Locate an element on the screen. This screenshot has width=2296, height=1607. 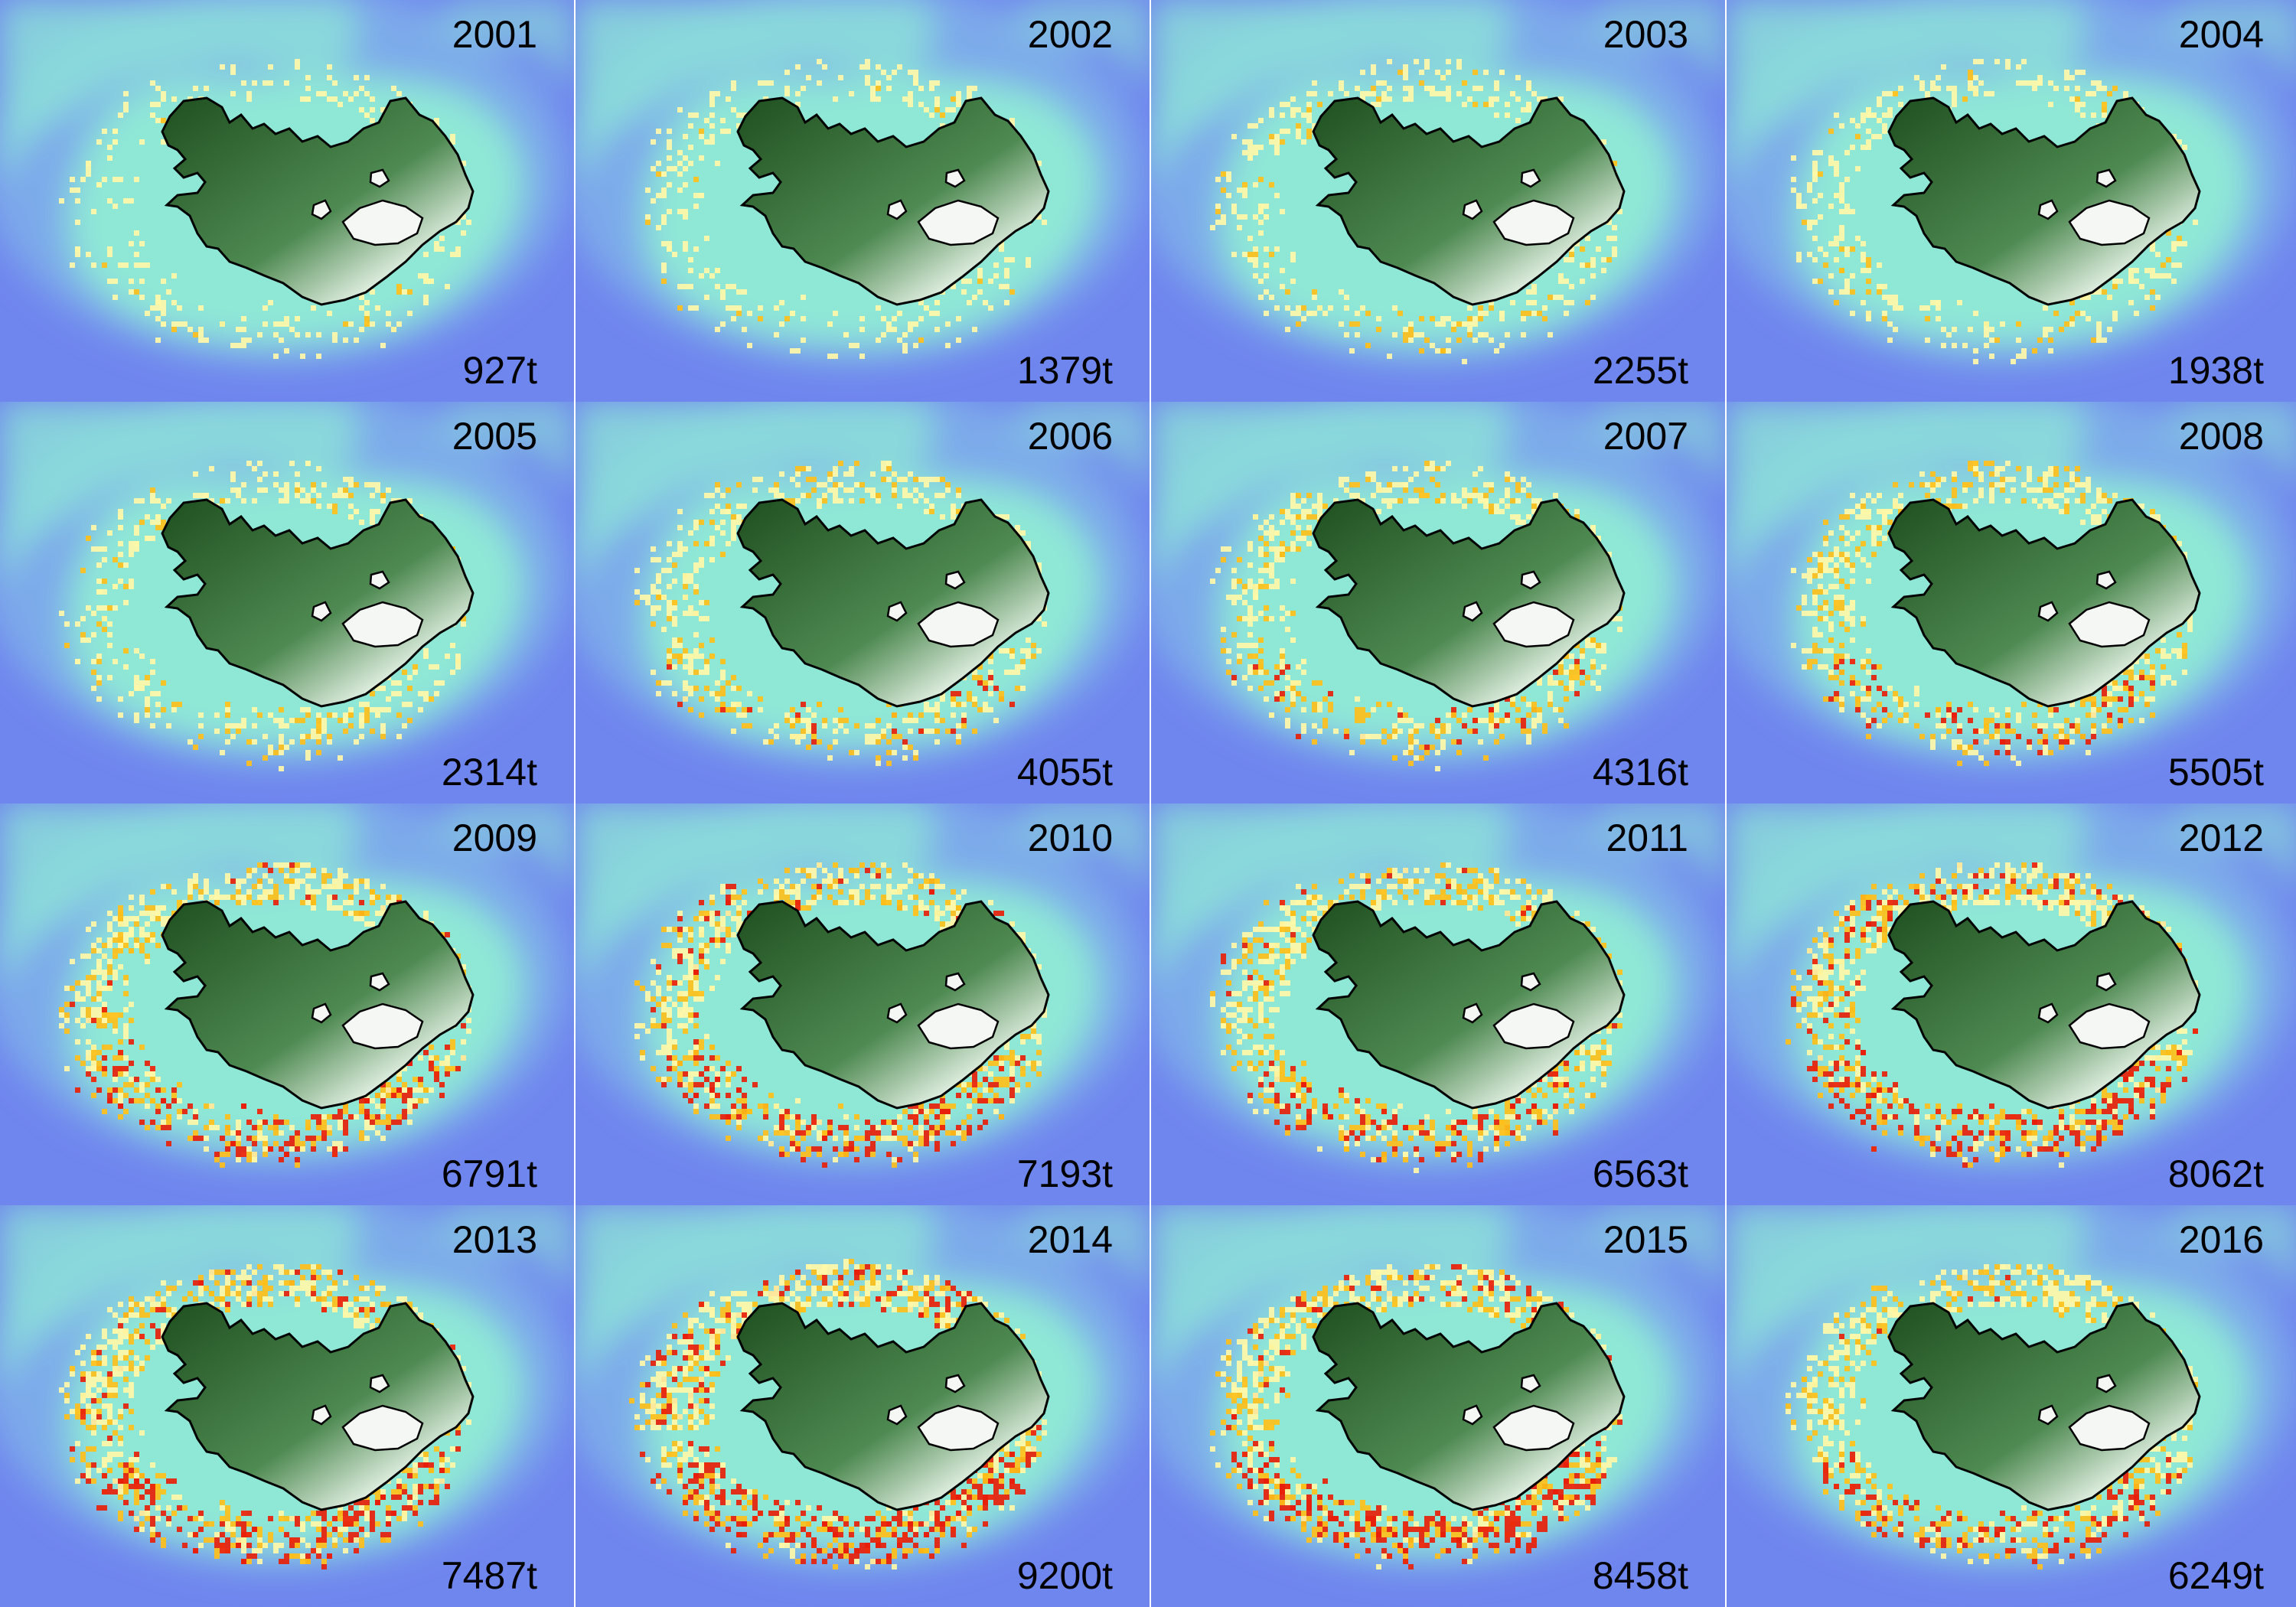
map-panel: 2005 2314t is located at coordinates (287, 603).